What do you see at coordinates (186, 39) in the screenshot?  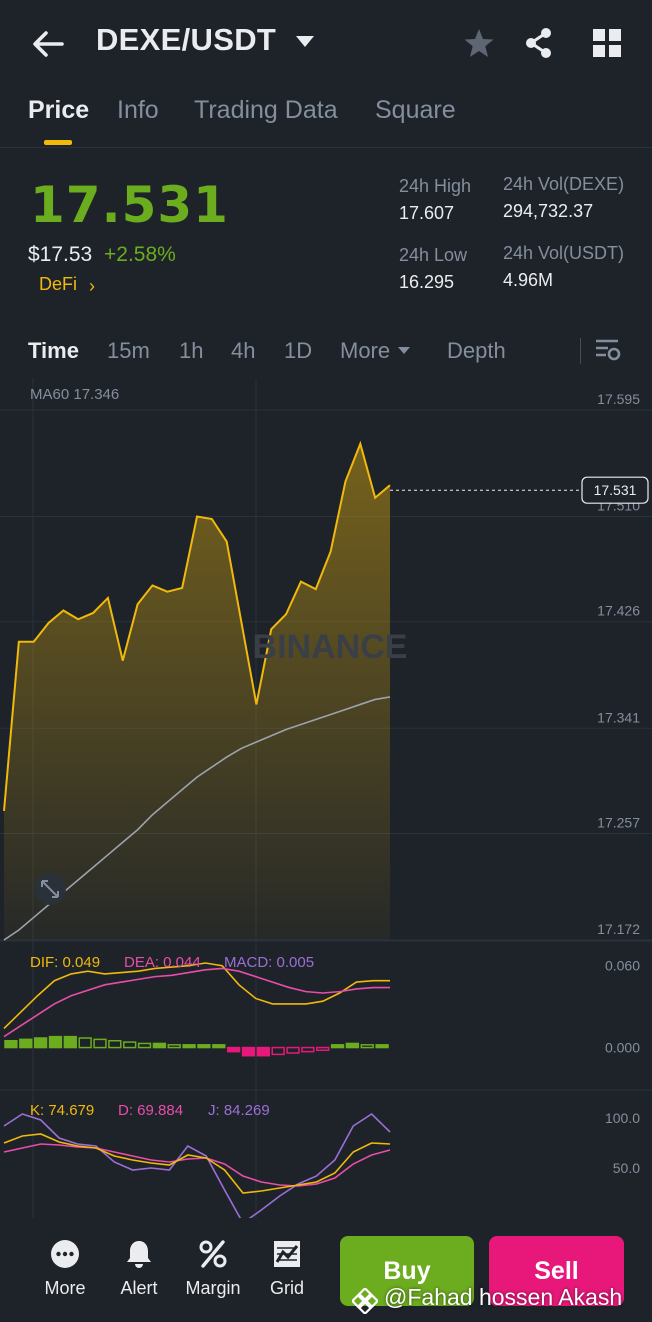 I see `trading-pair-title: DEXE/USDT` at bounding box center [186, 39].